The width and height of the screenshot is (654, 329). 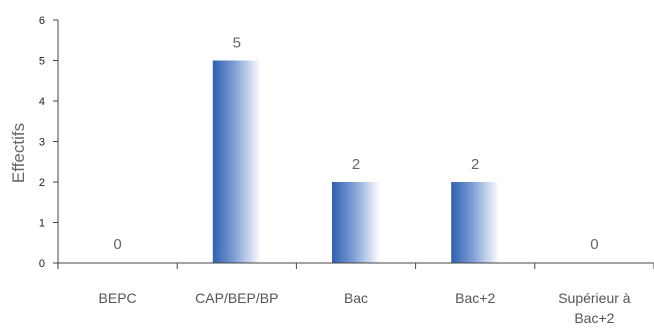 I want to click on category-label: BEPC, so click(x=118, y=298).